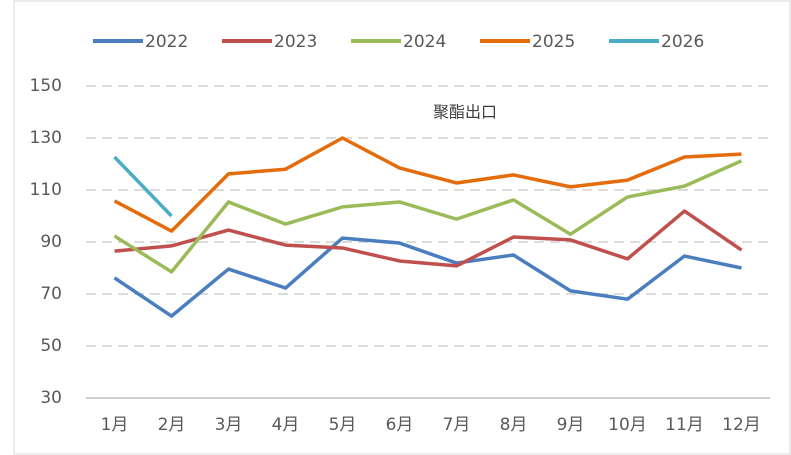 The width and height of the screenshot is (791, 455). What do you see at coordinates (684, 425) in the screenshot?
I see `x-tick-label: 11月` at bounding box center [684, 425].